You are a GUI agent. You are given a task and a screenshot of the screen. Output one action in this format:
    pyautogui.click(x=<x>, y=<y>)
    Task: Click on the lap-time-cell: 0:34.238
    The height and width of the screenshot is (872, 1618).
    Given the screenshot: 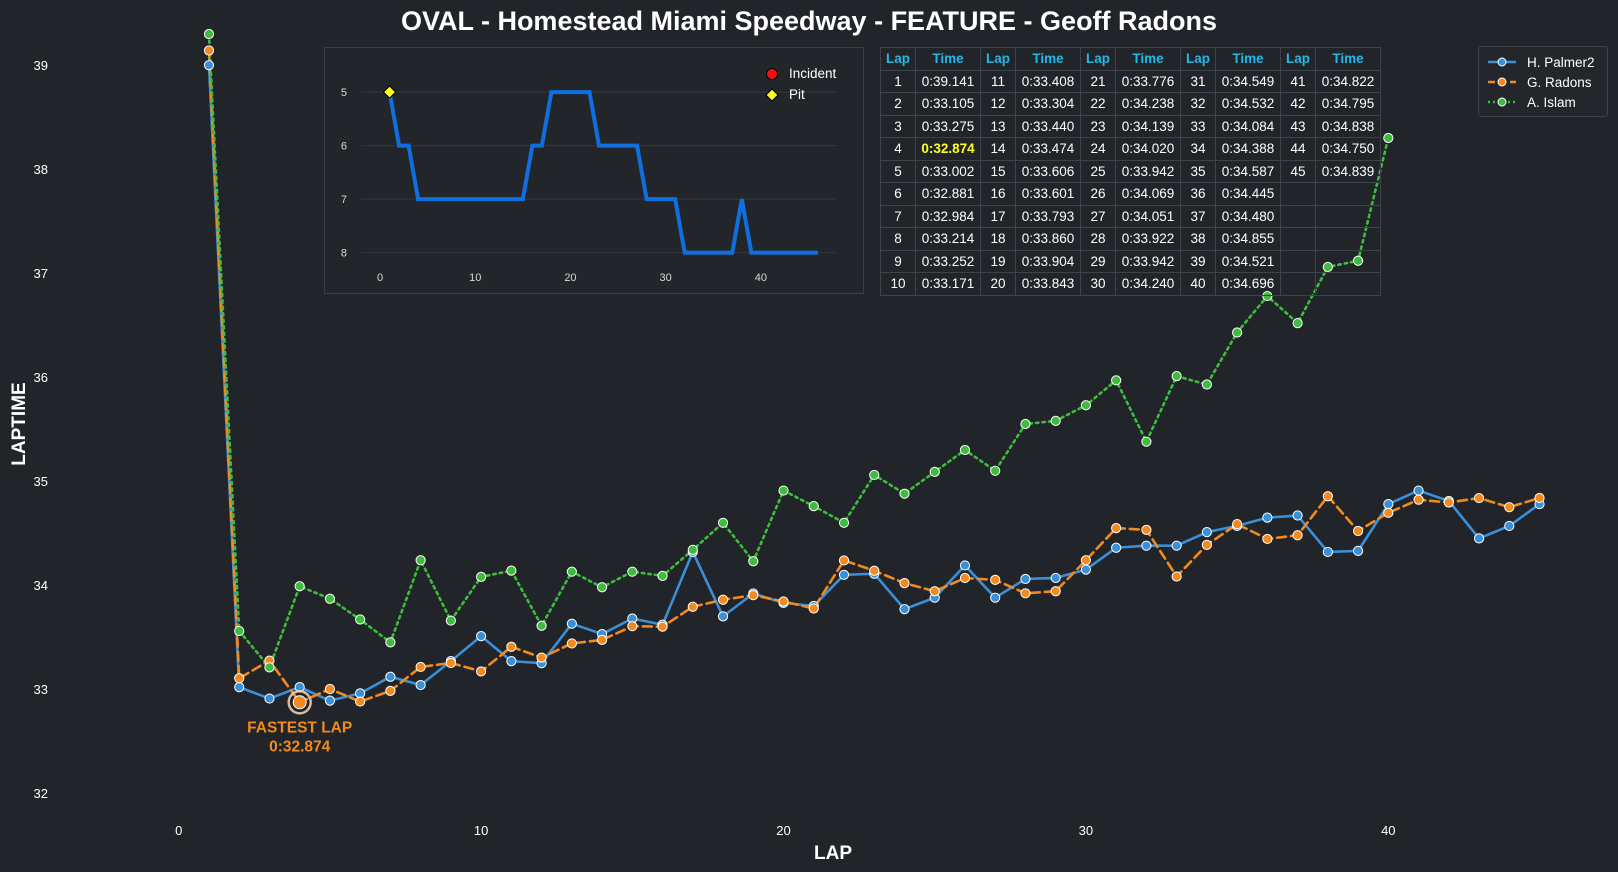 What is the action you would take?
    pyautogui.click(x=1148, y=104)
    